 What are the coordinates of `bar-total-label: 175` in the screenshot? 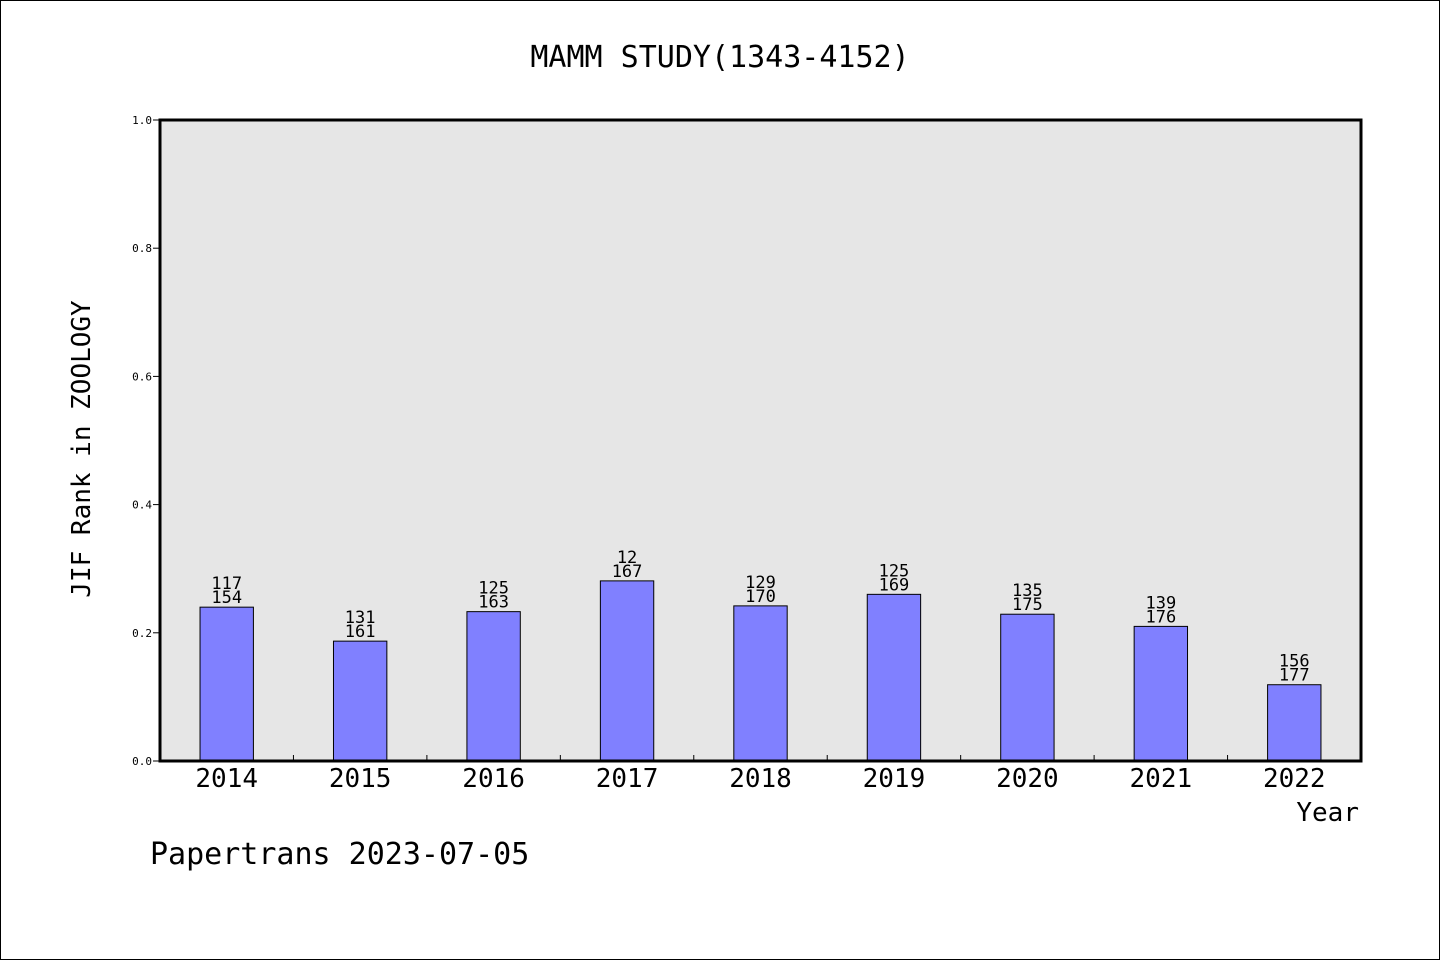 It's located at (1027, 605).